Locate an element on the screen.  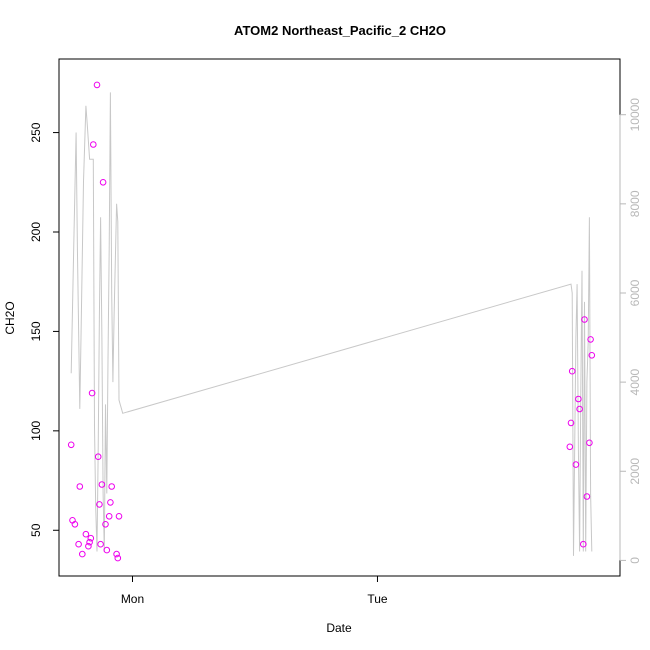
y-tick-label: 50 is located at coordinates (36, 530).